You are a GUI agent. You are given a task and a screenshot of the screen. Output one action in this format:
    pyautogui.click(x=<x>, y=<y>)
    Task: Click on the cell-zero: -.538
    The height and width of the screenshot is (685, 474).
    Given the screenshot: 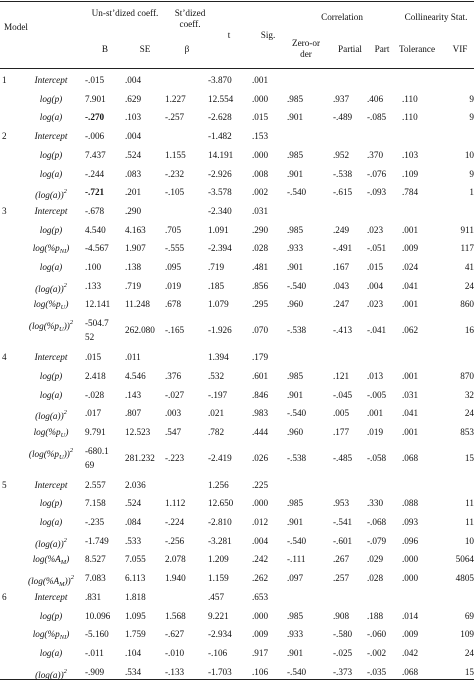 What is the action you would take?
    pyautogui.click(x=297, y=457)
    